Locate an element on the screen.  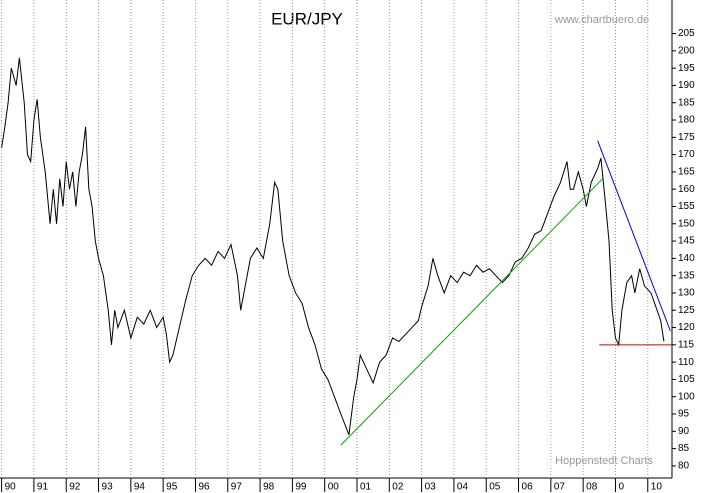
x-tick-label: 0 is located at coordinates (621, 487).